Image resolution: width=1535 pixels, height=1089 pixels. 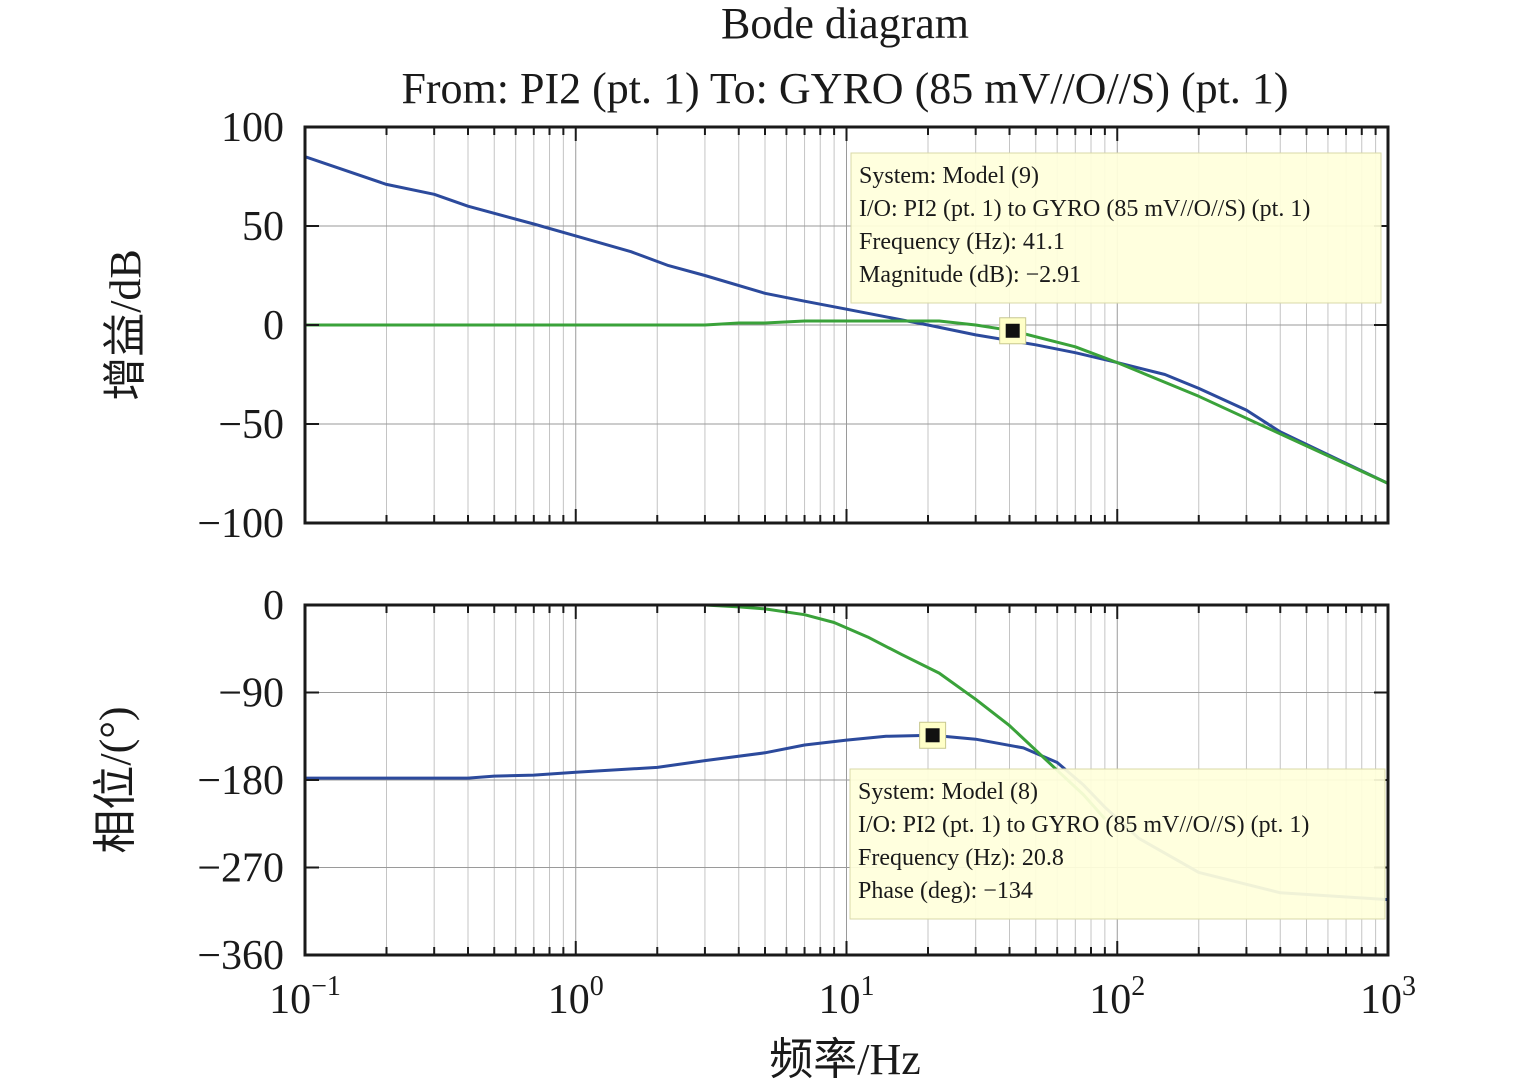 What do you see at coordinates (948, 792) in the screenshot?
I see `datatip-line: System: Model (8)` at bounding box center [948, 792].